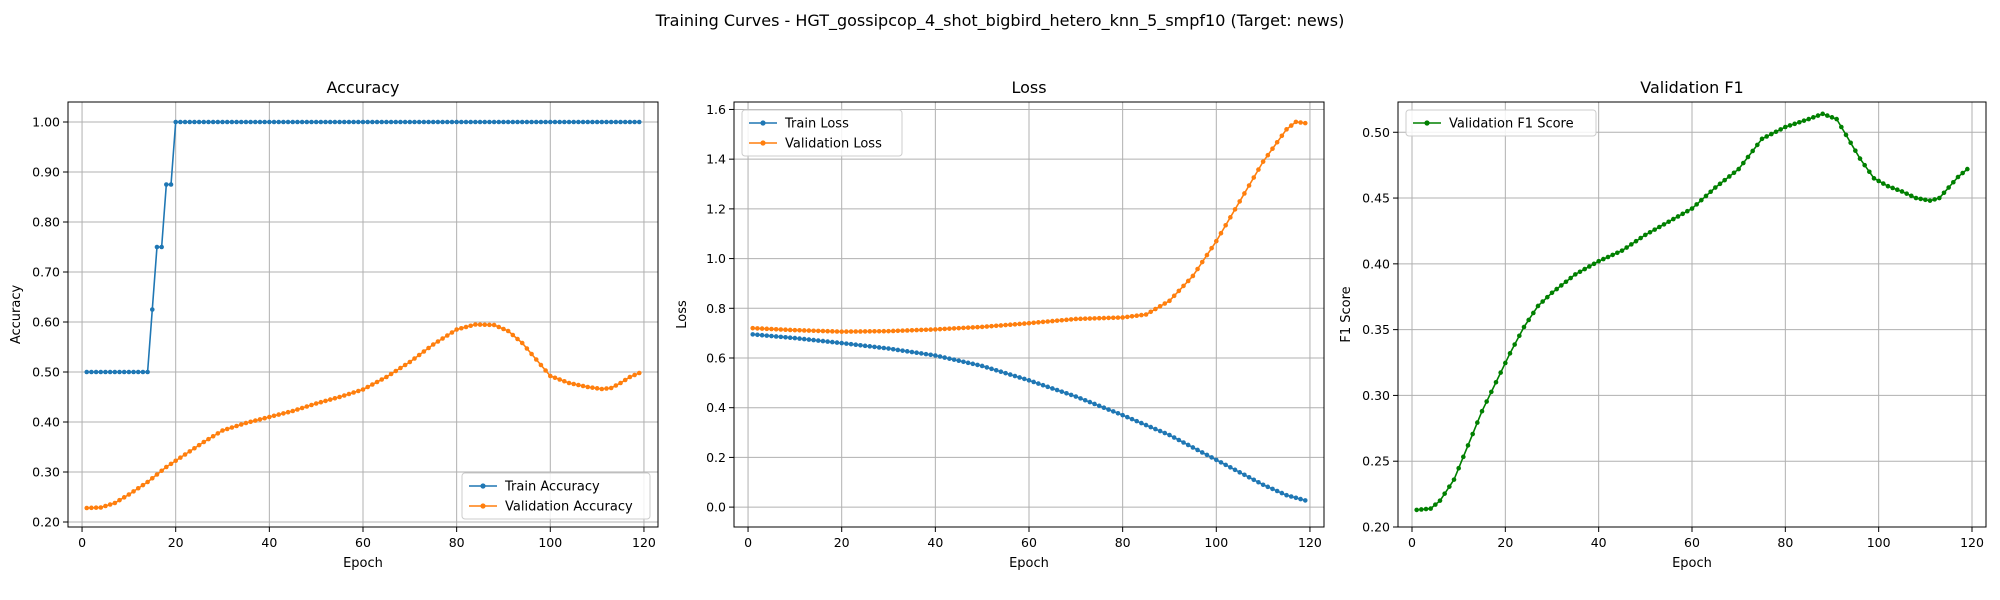 Image resolution: width=2000 pixels, height=600 pixels. Describe the element at coordinates (748, 542) in the screenshot. I see `x-tick-label: 0` at that location.